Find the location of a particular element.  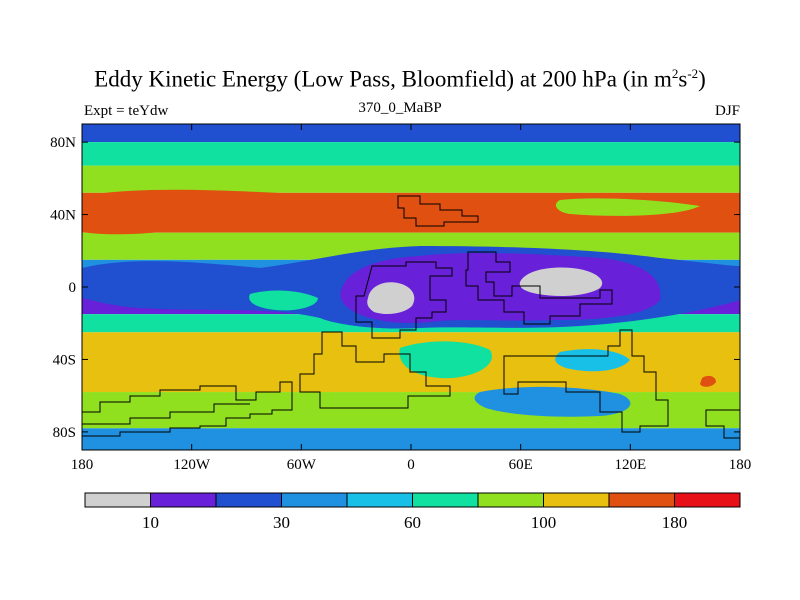

sh-orange-dot is located at coordinates (708, 381).